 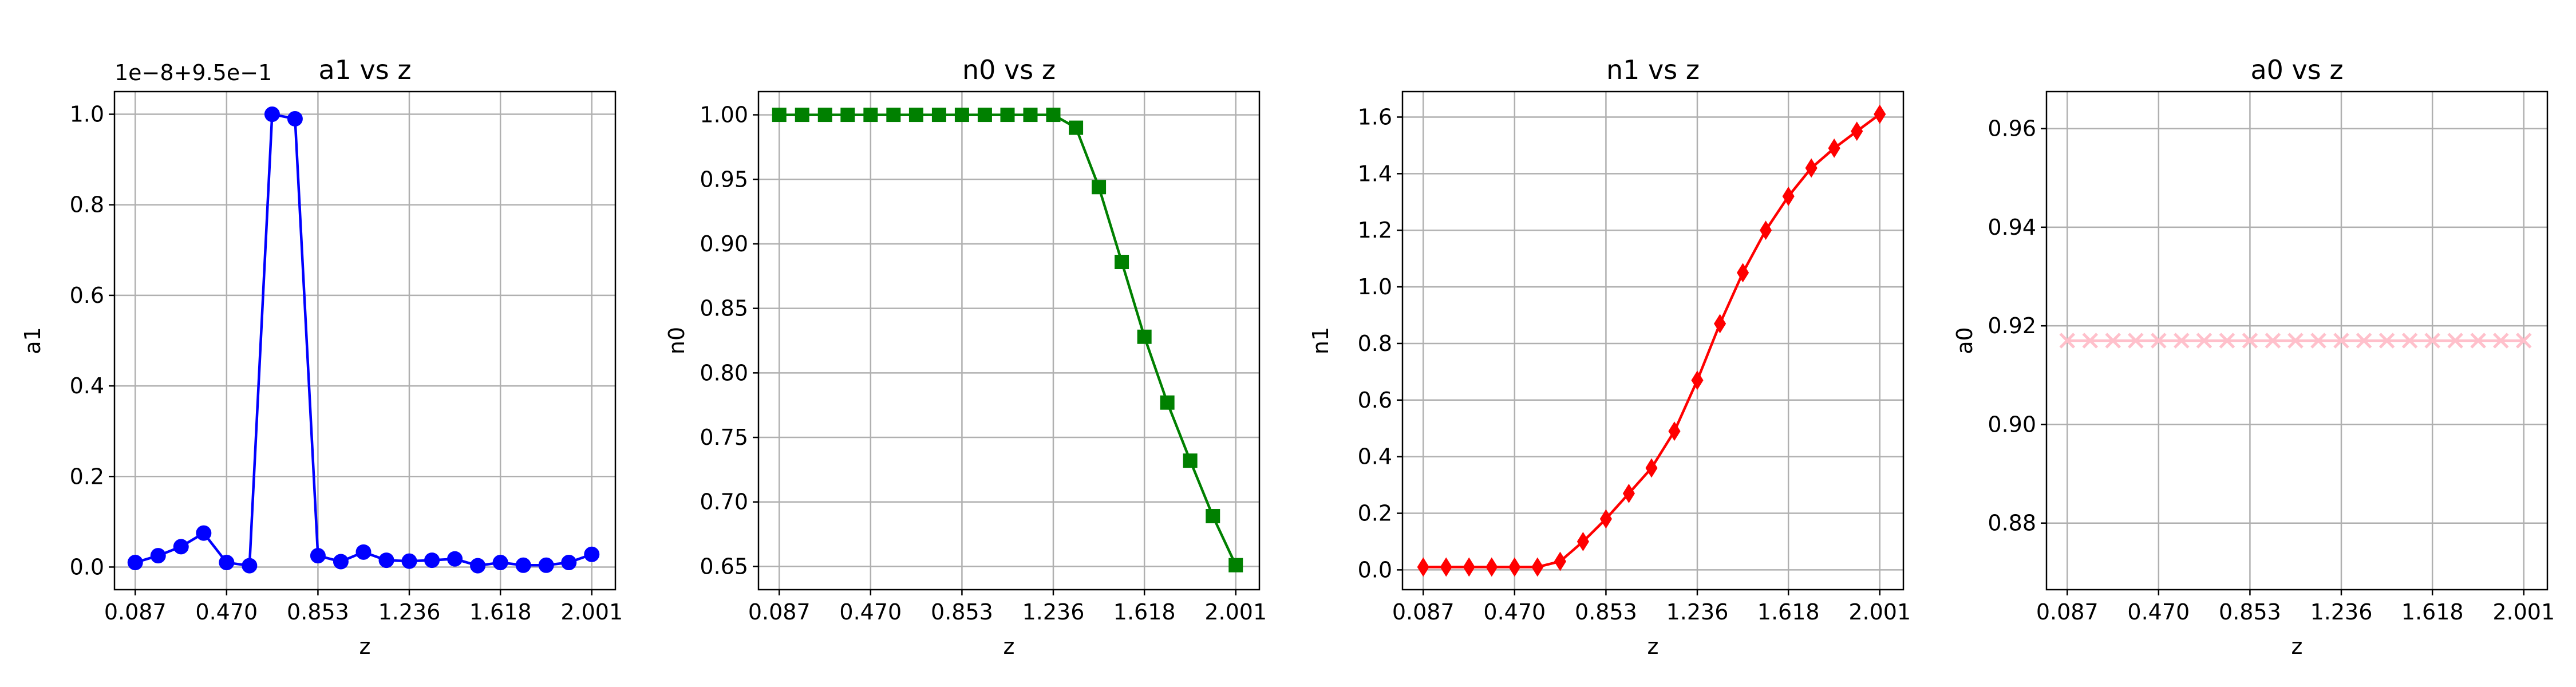 I want to click on y-tick-label: 0.85, so click(x=724, y=309).